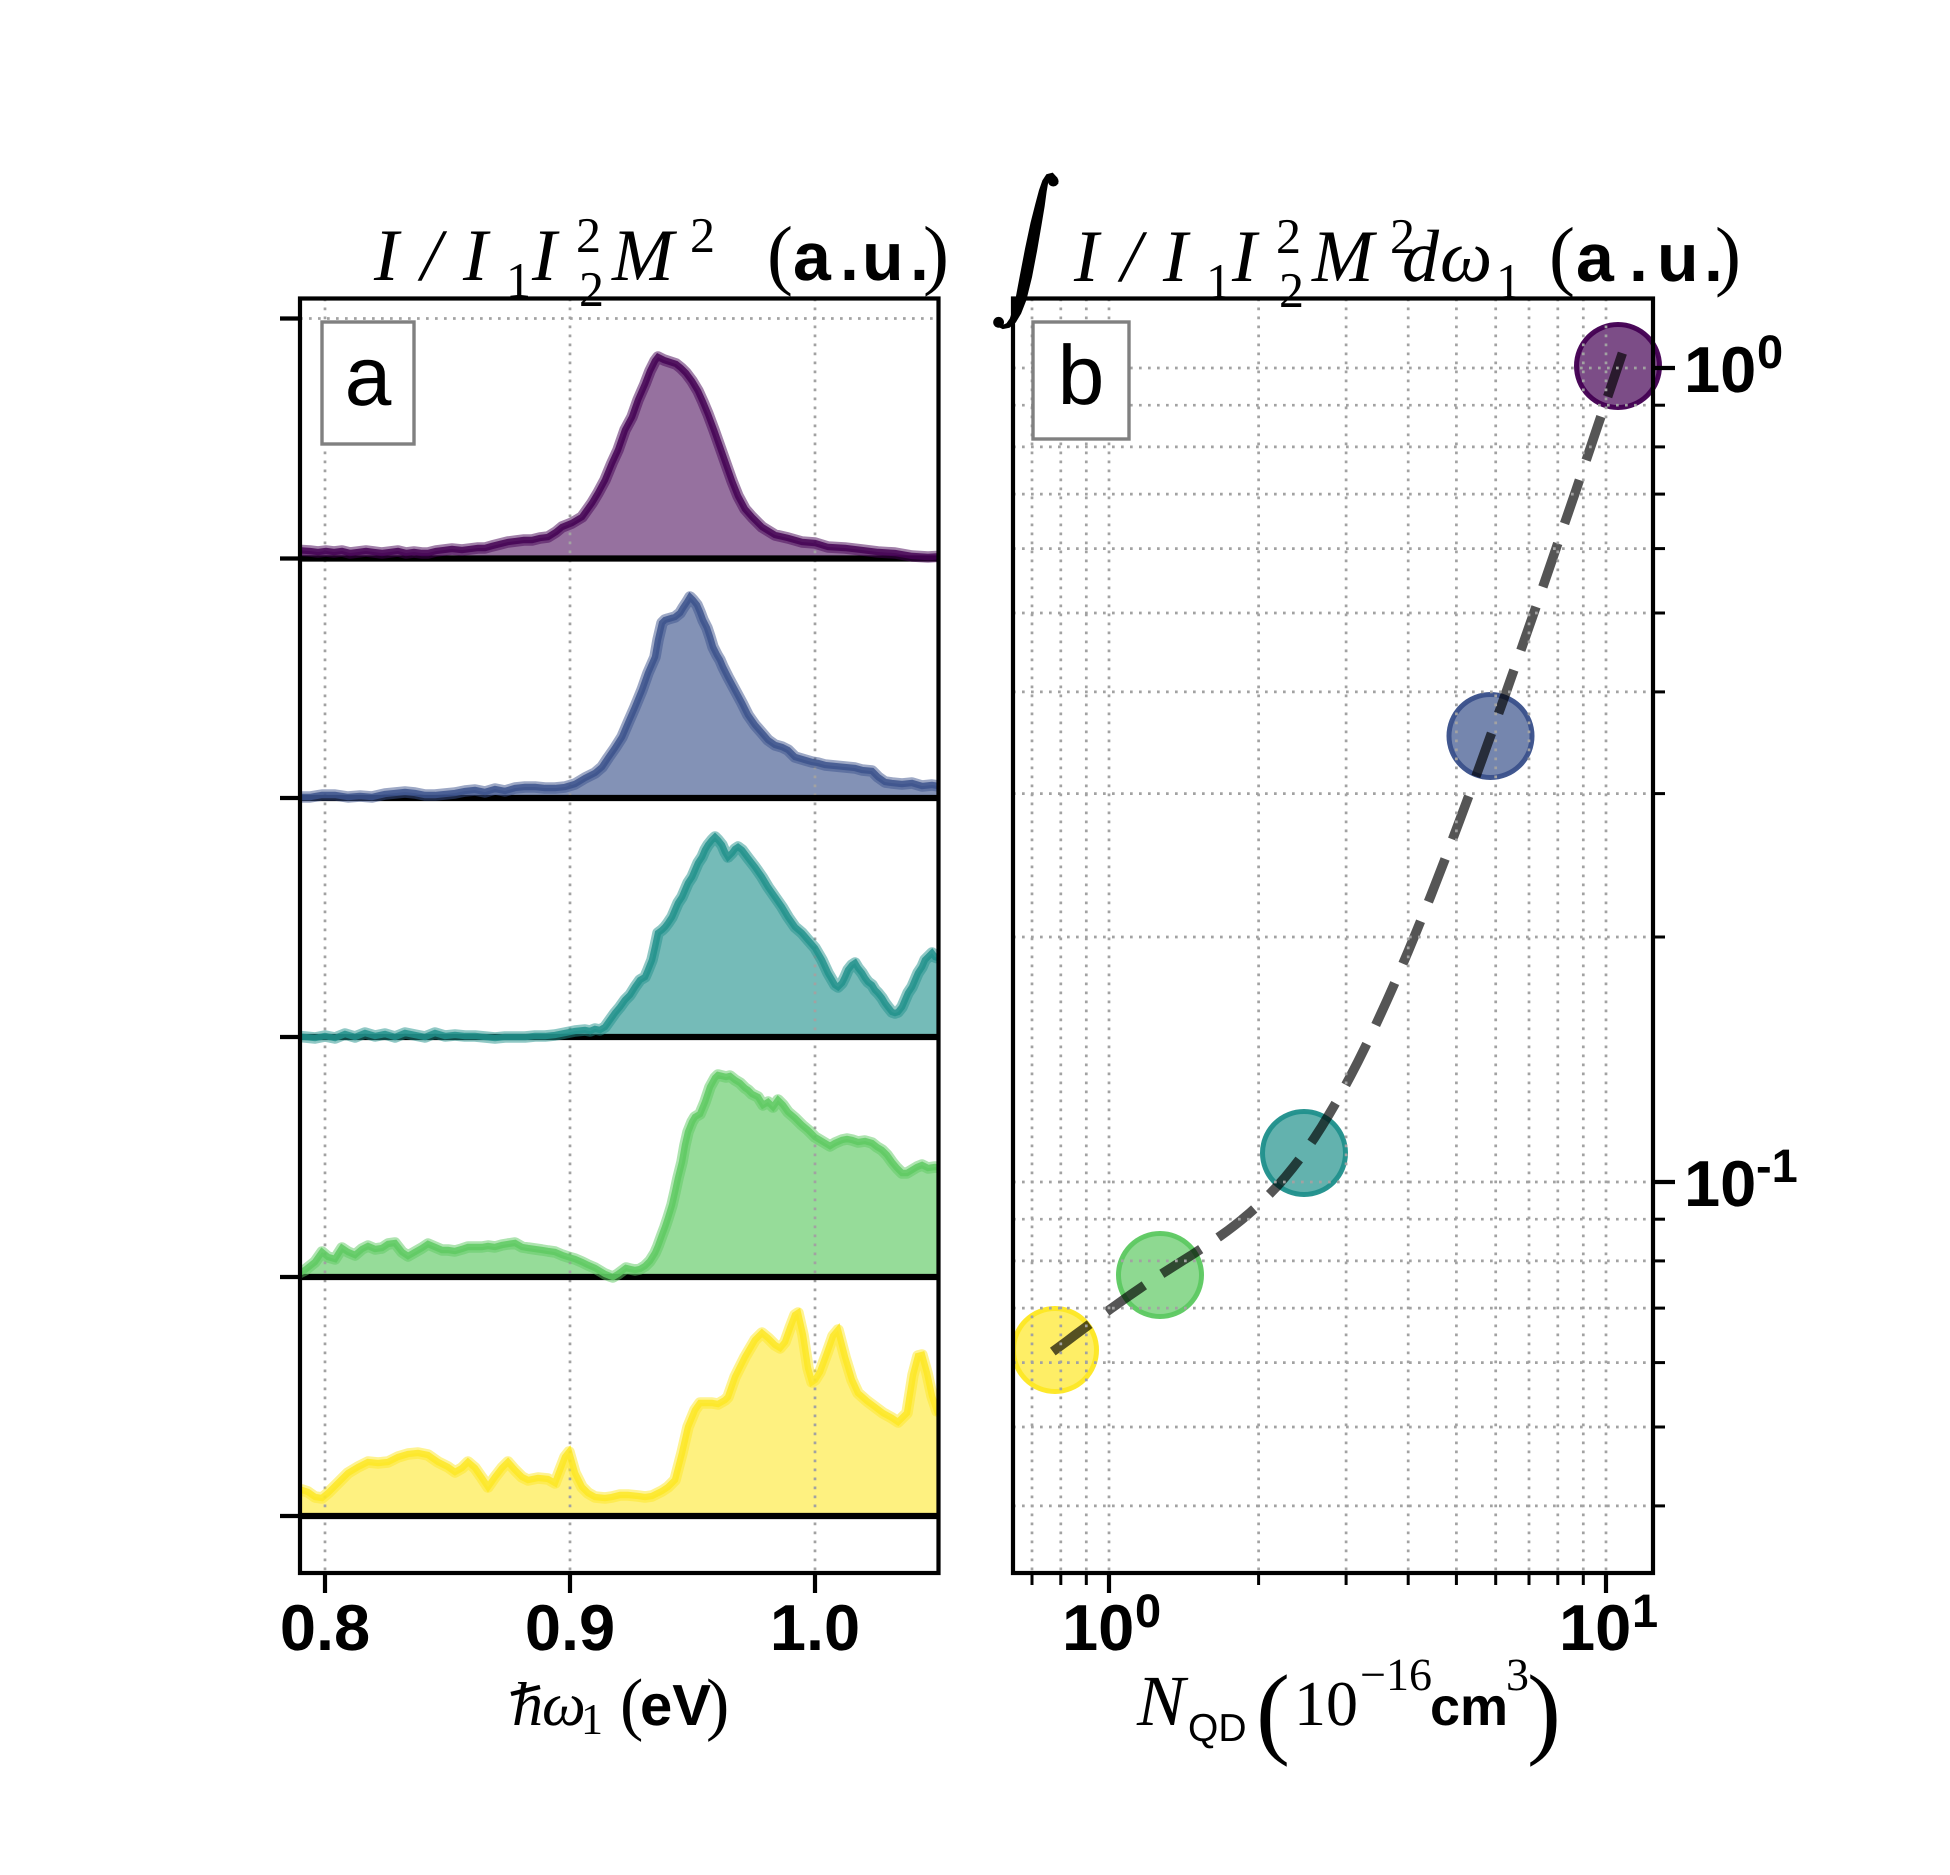 This screenshot has height=1875, width=1950. Describe the element at coordinates (527, 1705) in the screenshot. I see `svg-text: h` at that location.